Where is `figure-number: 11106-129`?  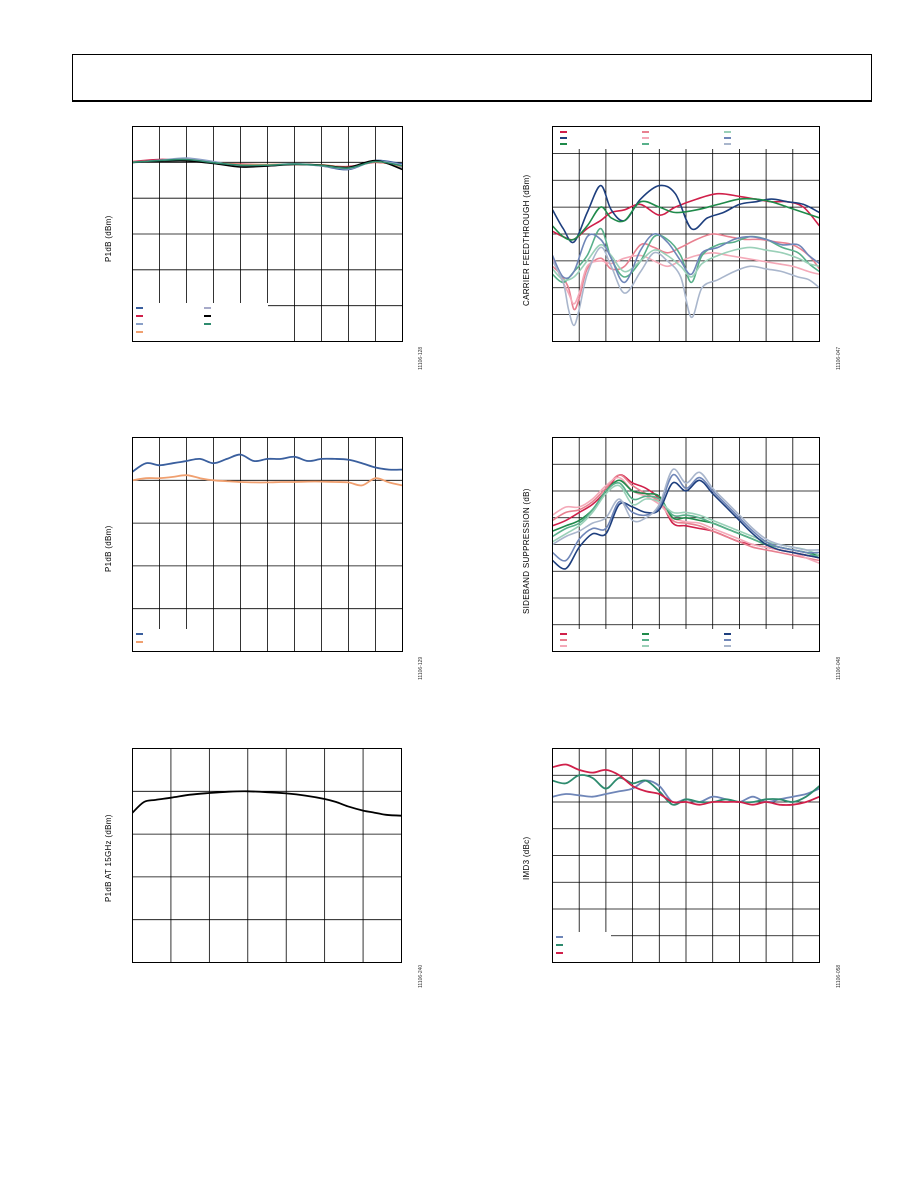 figure-number: 11106-129 is located at coordinates (421, 668).